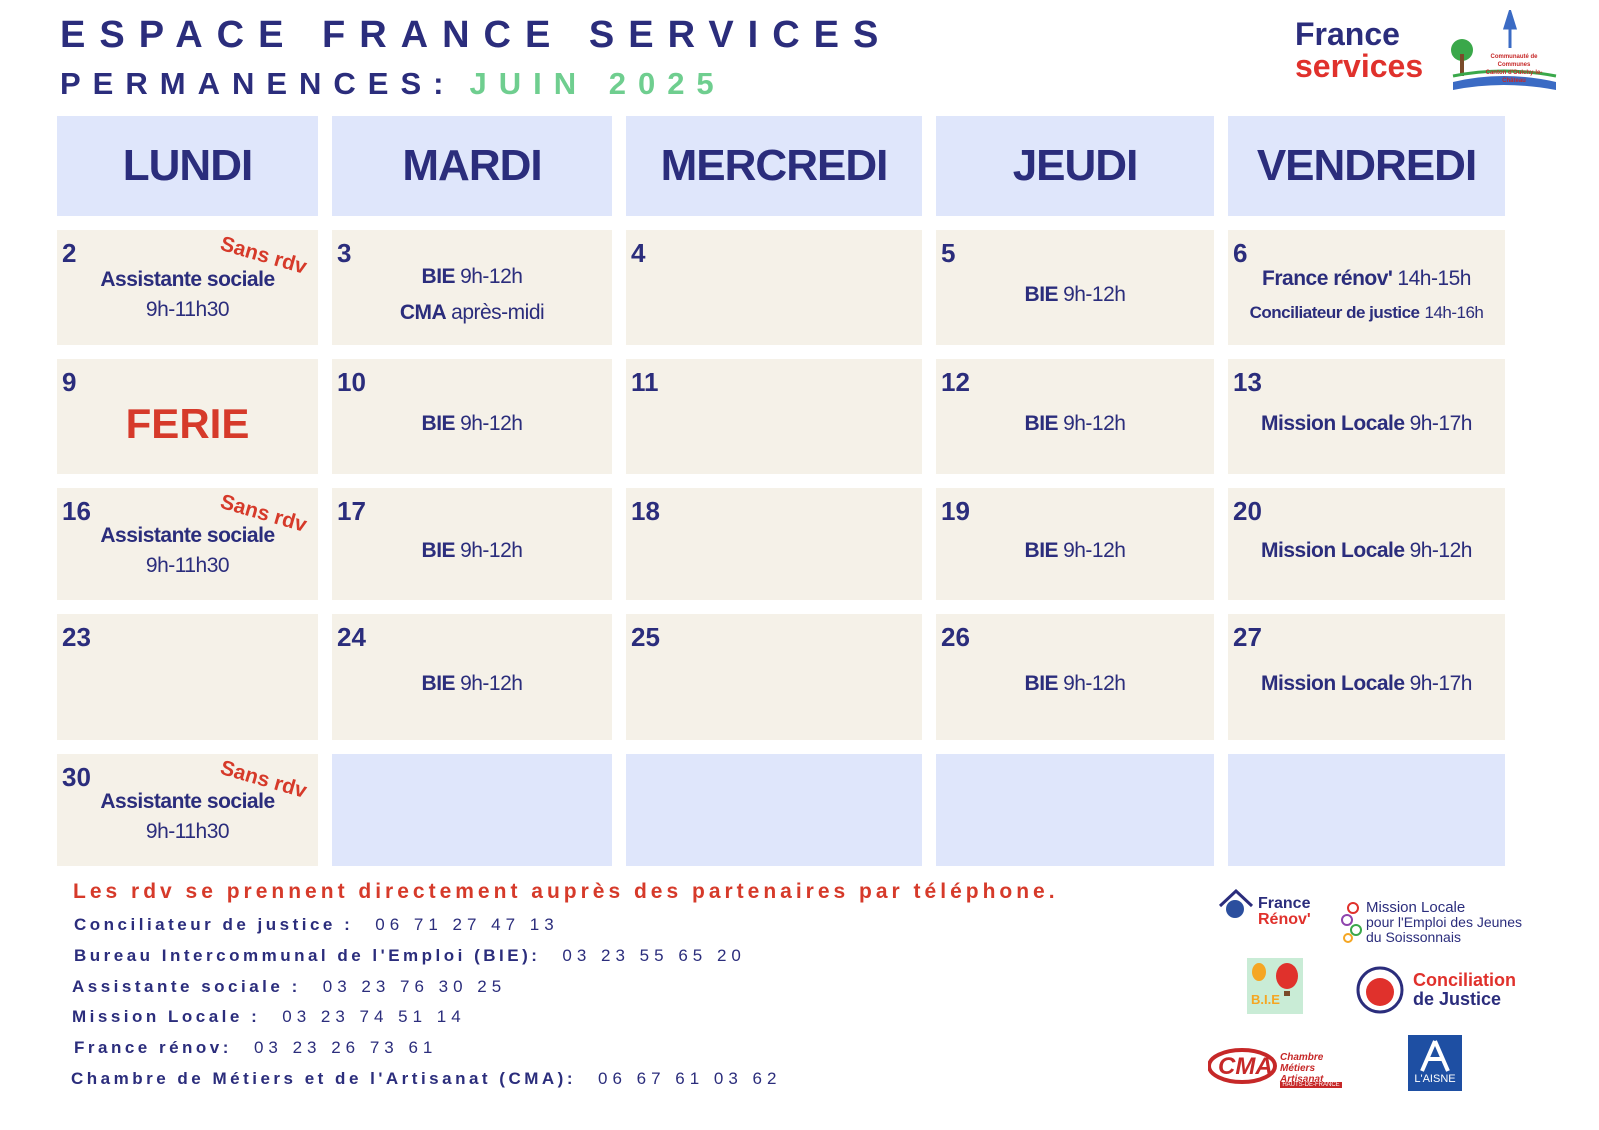 This screenshot has width=1599, height=1130. Describe the element at coordinates (344, 253) in the screenshot. I see `day-number: 3` at that location.